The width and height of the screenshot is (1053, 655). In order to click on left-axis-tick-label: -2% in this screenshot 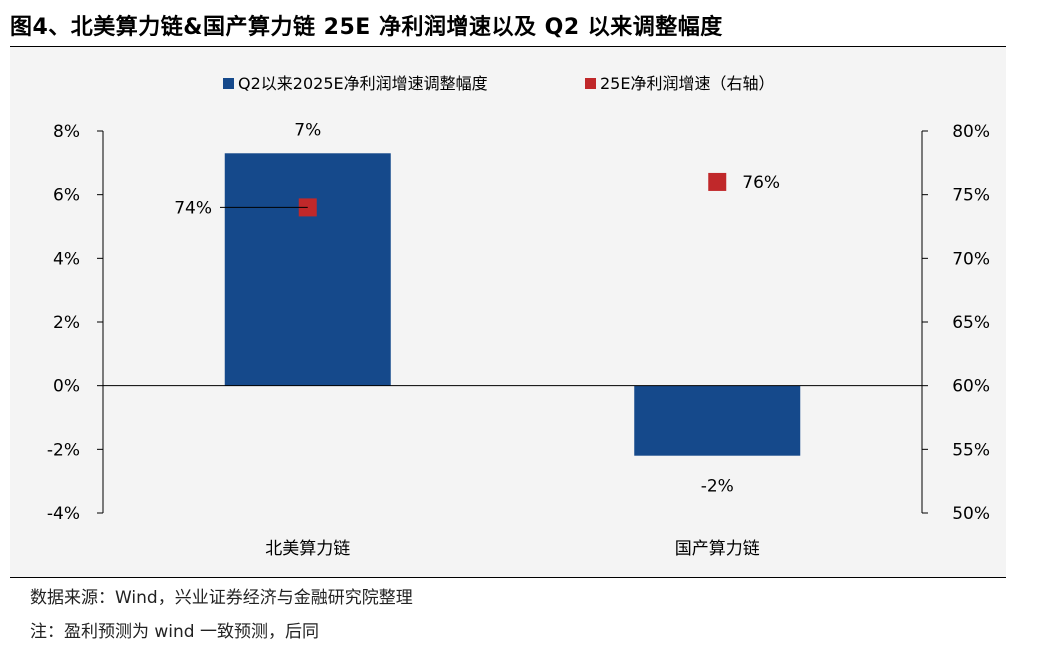, I will do `click(63, 450)`.